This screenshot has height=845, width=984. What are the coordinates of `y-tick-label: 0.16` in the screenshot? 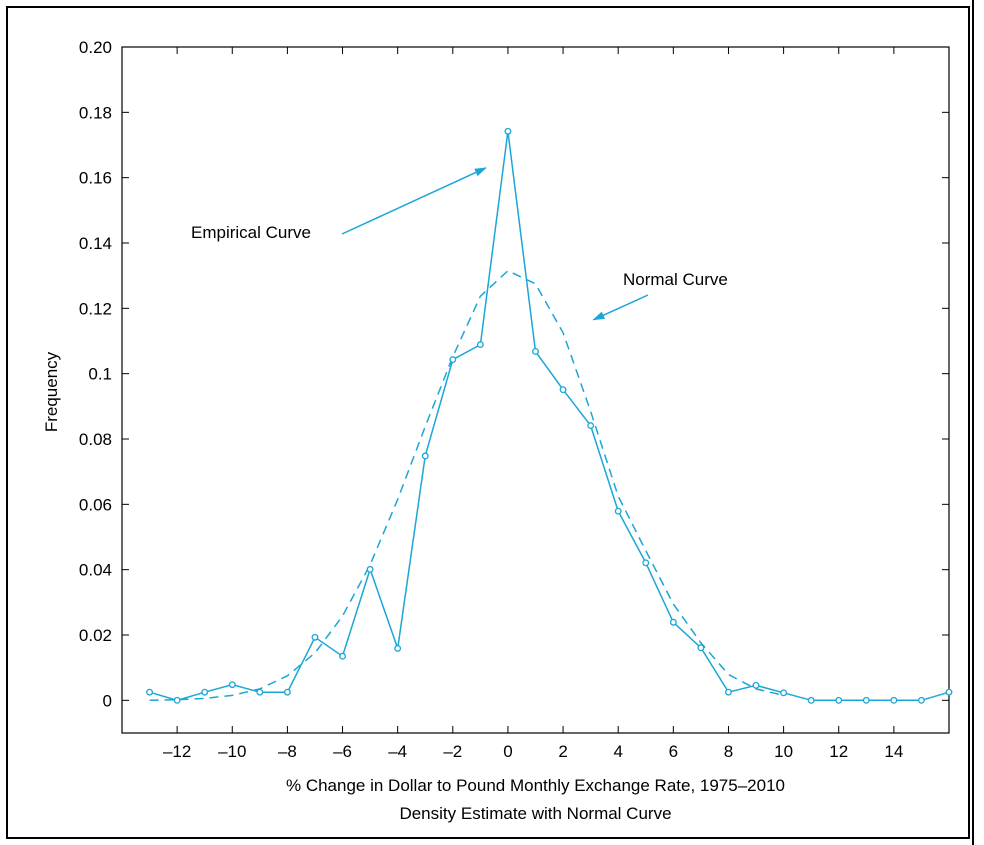 It's located at (95, 178).